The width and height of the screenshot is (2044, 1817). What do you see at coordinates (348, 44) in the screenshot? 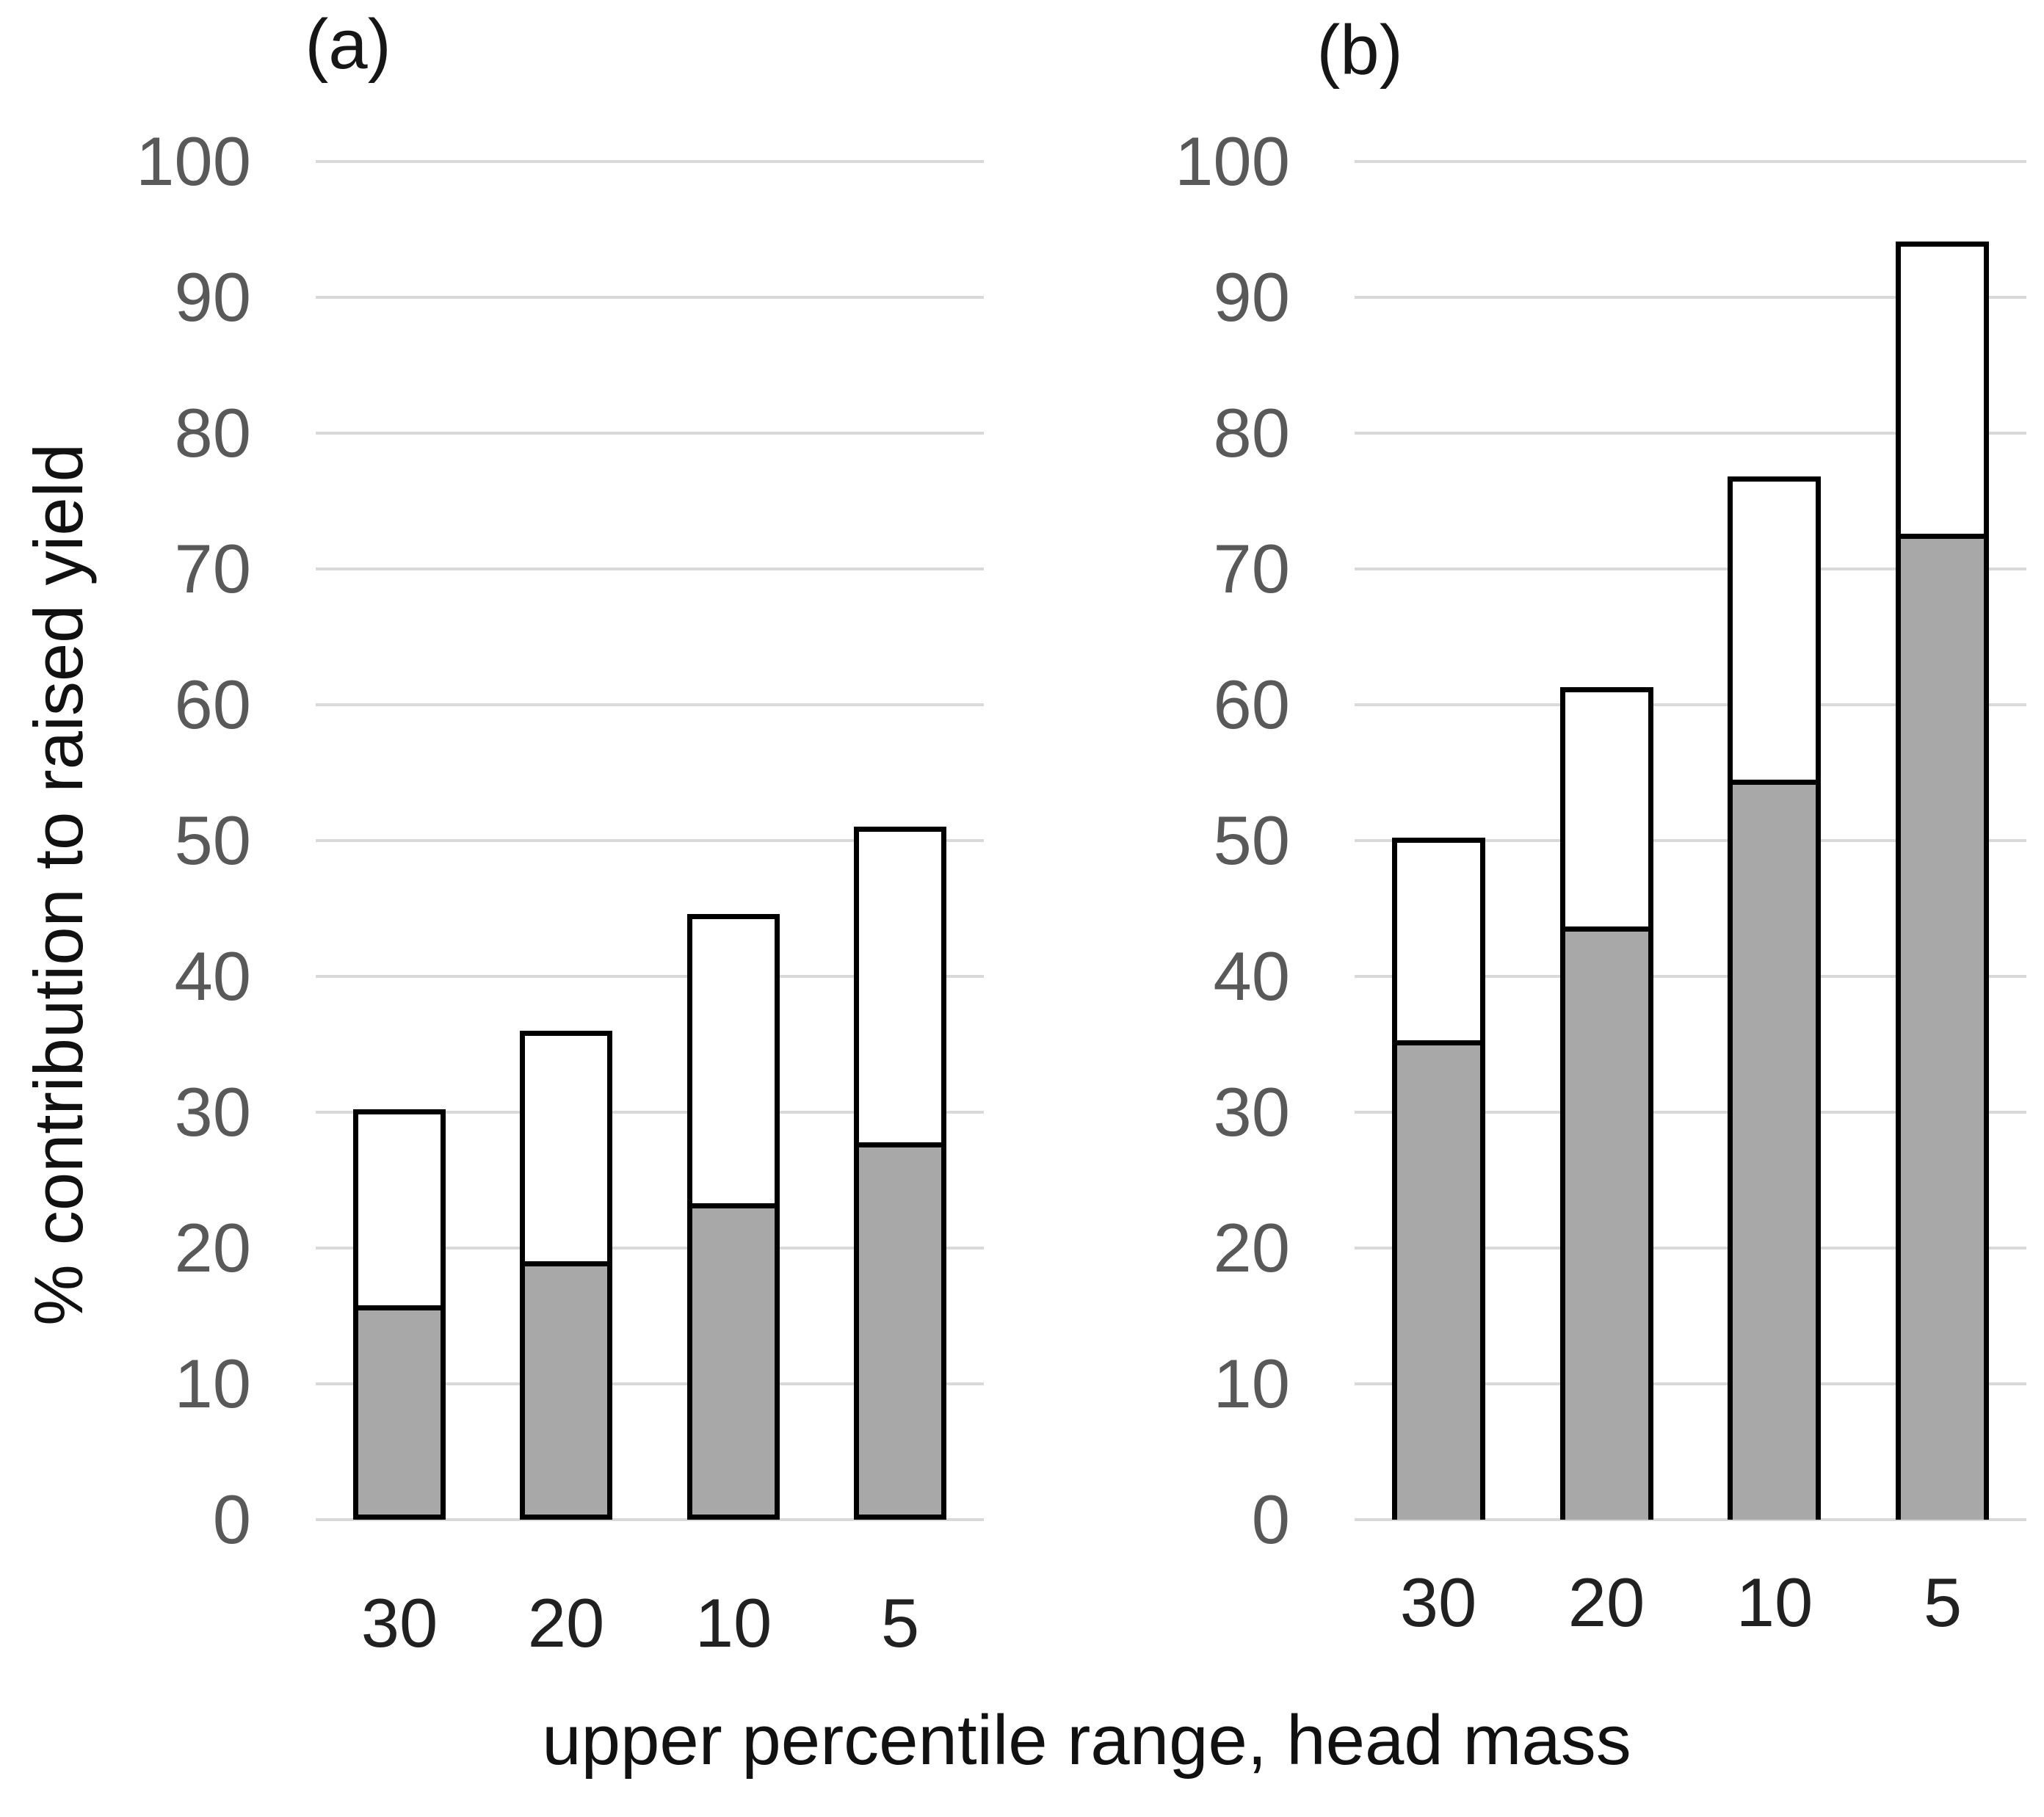
I see `panel-a-title: (a)` at bounding box center [348, 44].